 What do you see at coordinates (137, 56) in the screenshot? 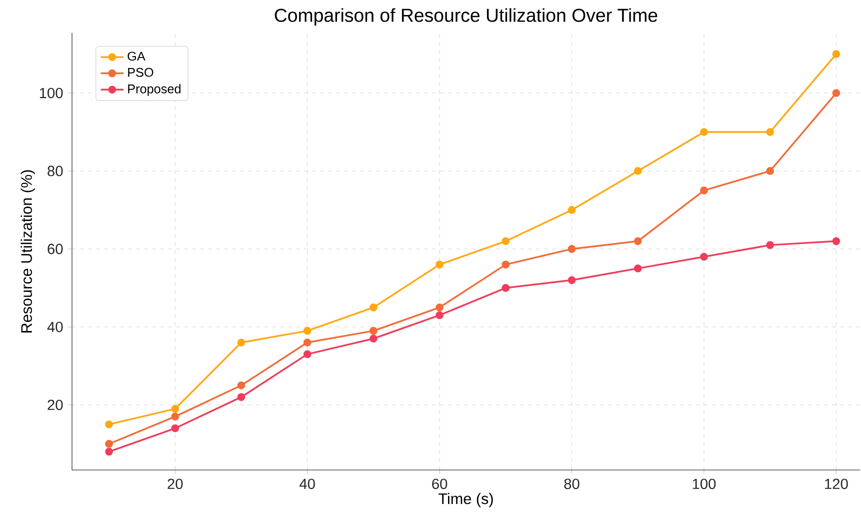
I see `legend-label: GA` at bounding box center [137, 56].